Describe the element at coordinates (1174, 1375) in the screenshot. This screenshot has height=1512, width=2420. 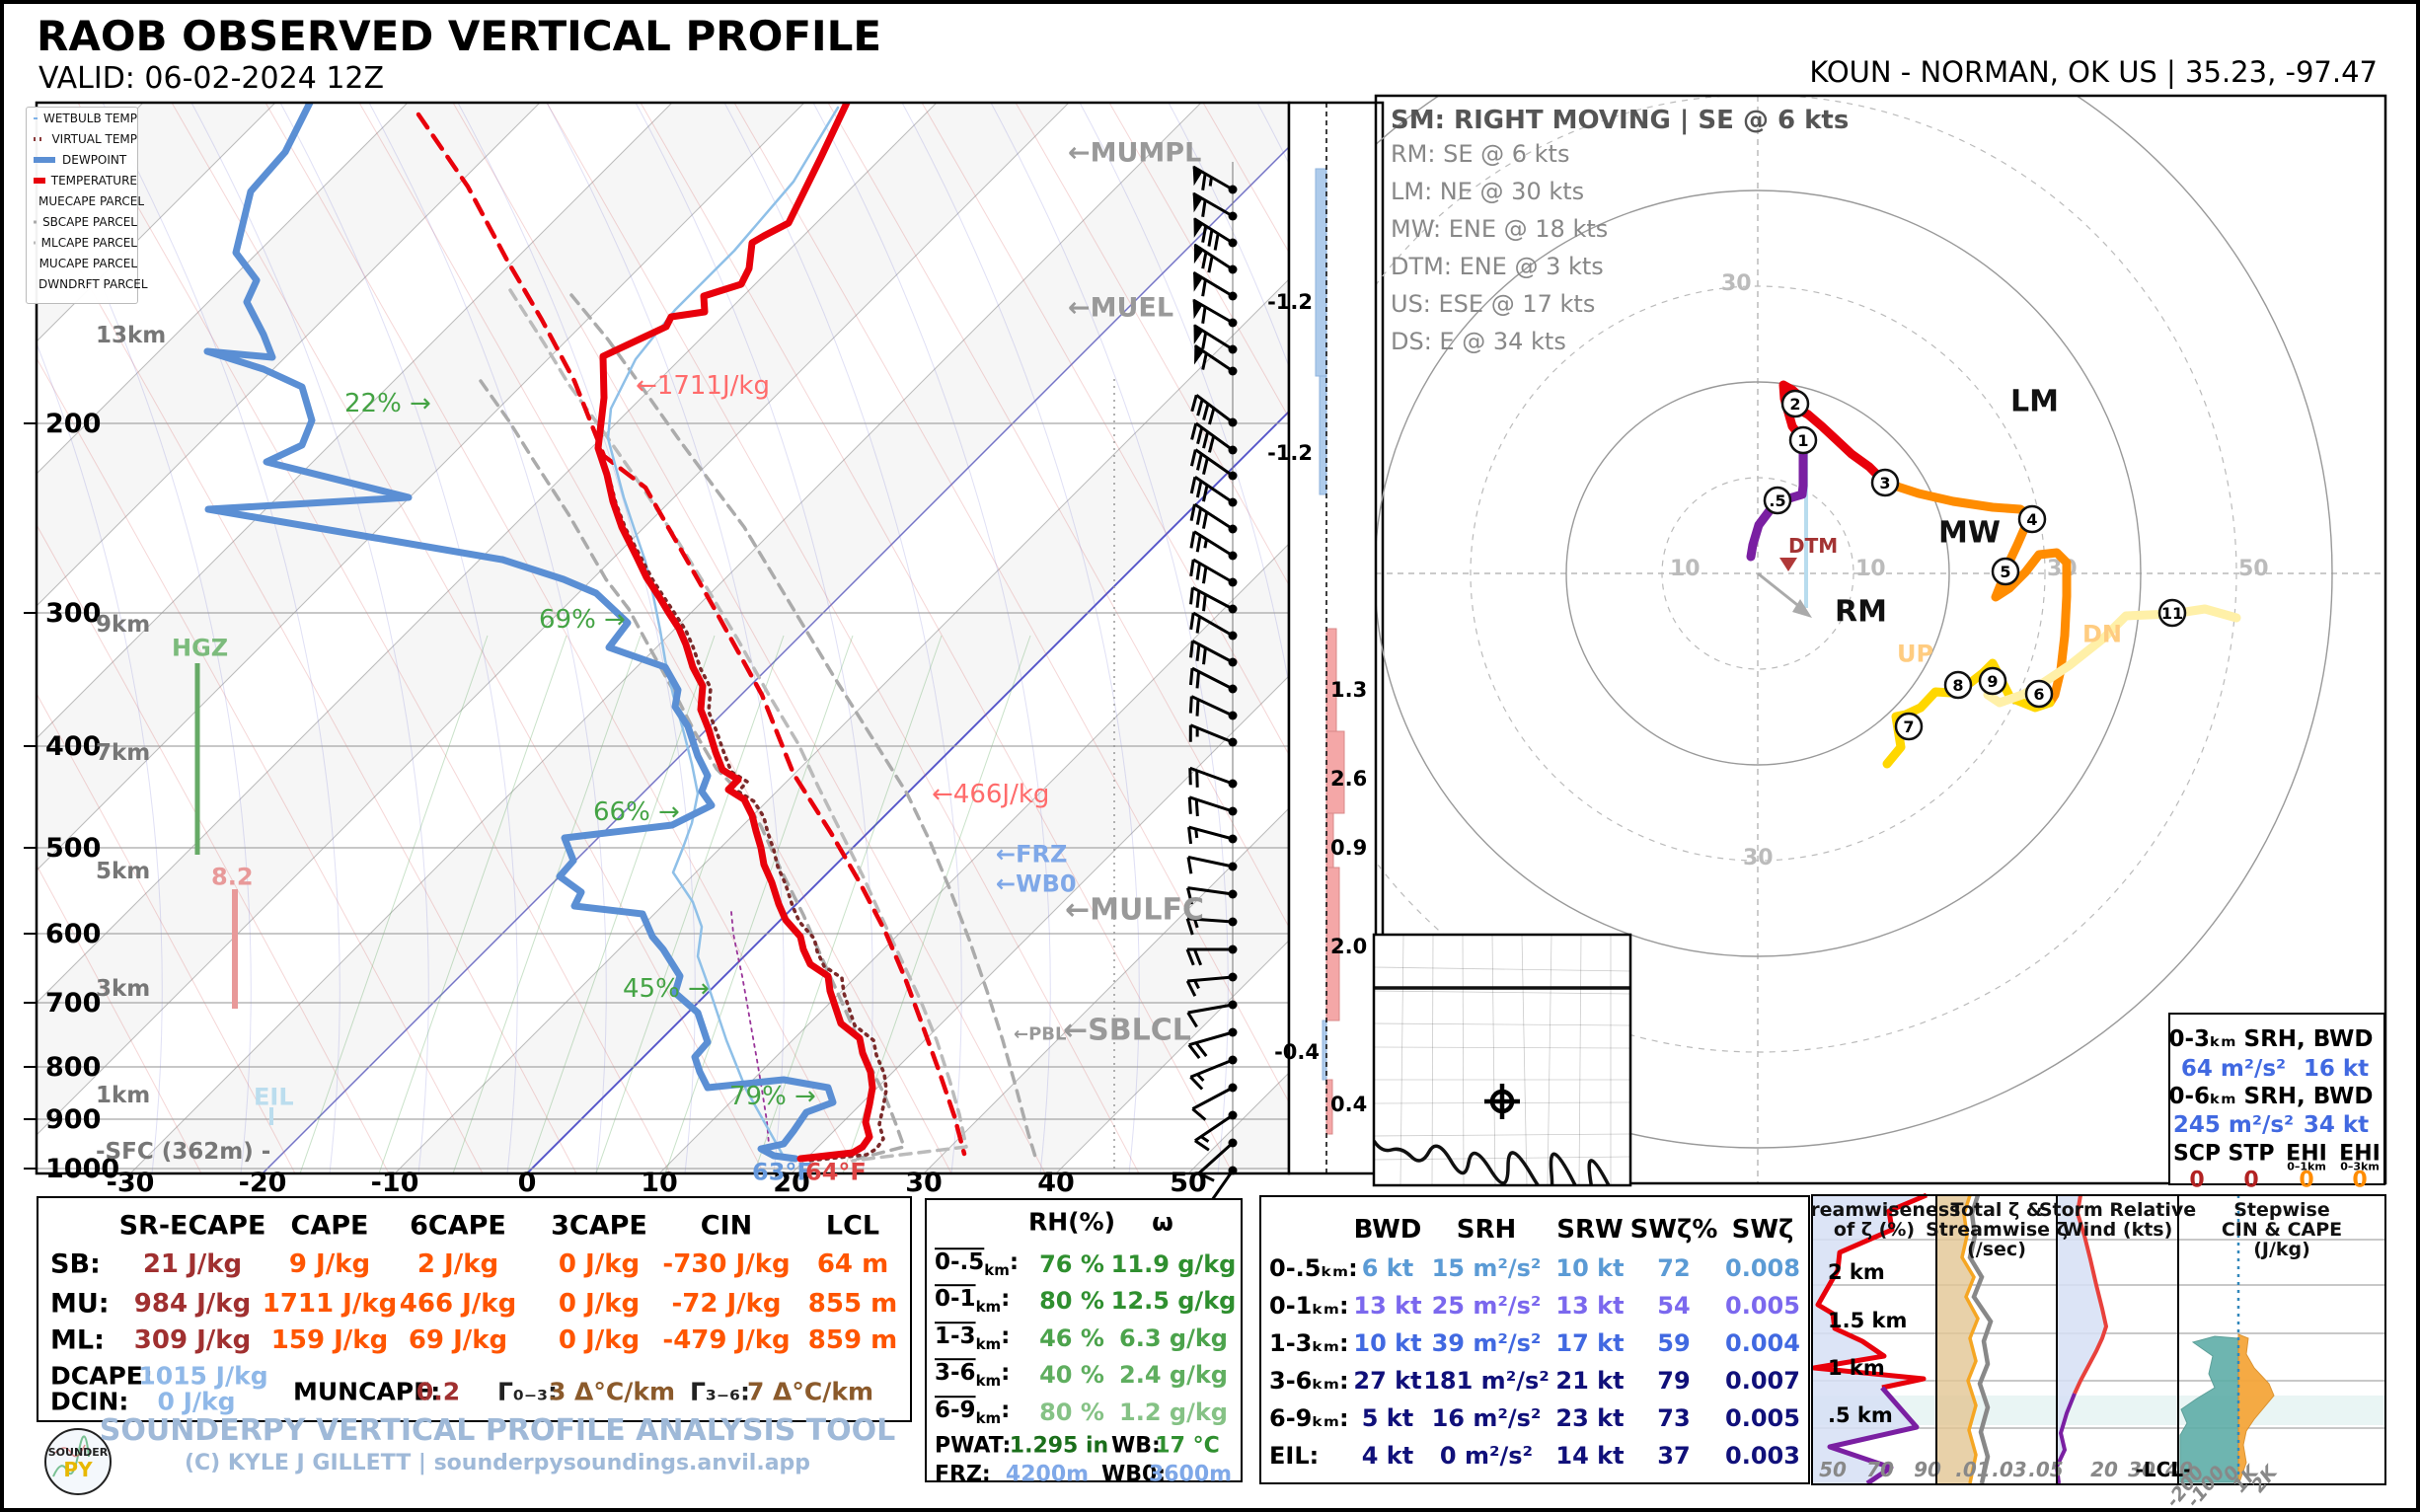
I see `moisture-mixratio-value: 2.4 g/kg` at that location.